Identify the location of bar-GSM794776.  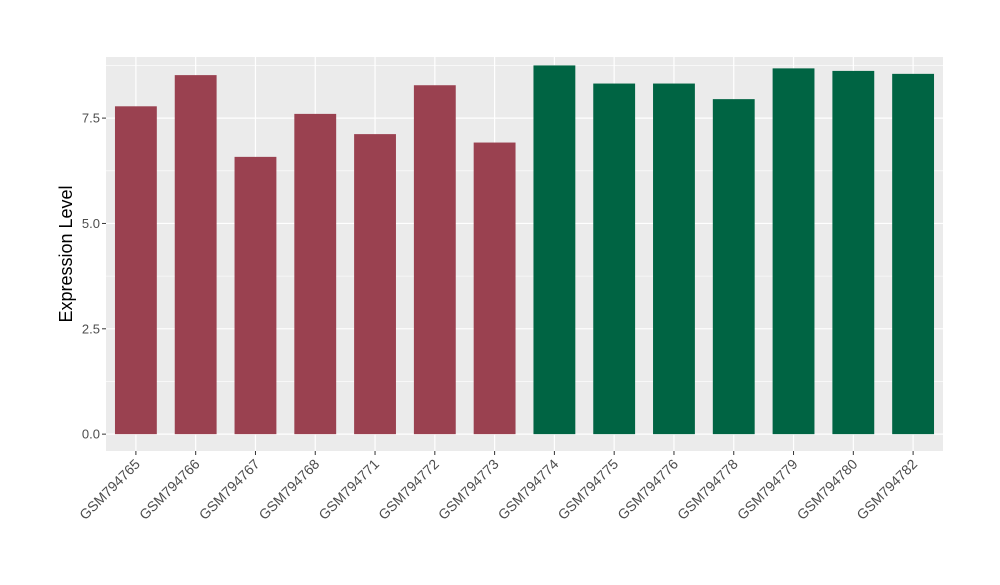
(674, 259).